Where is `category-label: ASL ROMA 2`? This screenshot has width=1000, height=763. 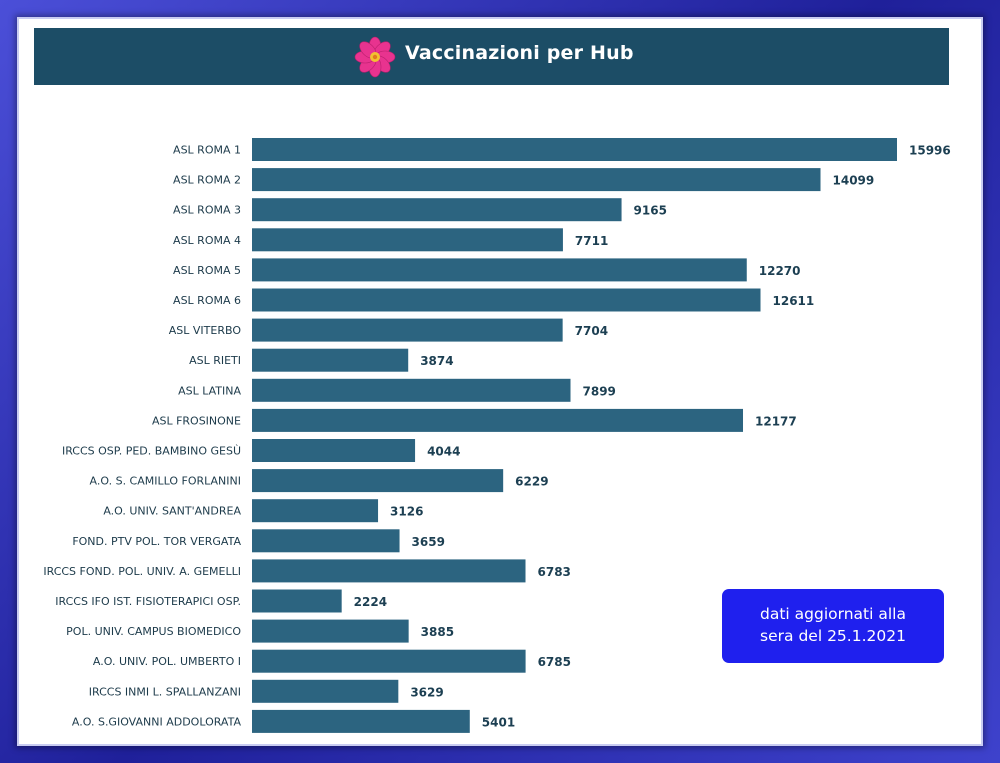 category-label: ASL ROMA 2 is located at coordinates (207, 180).